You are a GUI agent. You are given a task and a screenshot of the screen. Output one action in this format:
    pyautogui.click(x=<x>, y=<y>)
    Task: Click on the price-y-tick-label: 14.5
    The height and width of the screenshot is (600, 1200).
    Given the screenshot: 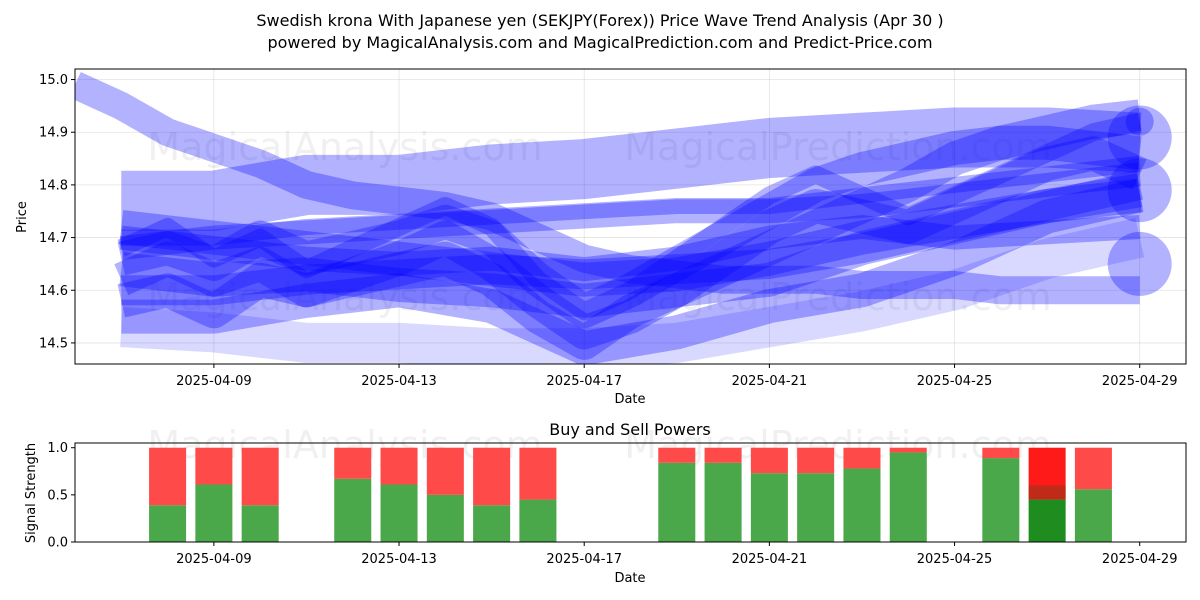 What is the action you would take?
    pyautogui.click(x=53, y=343)
    